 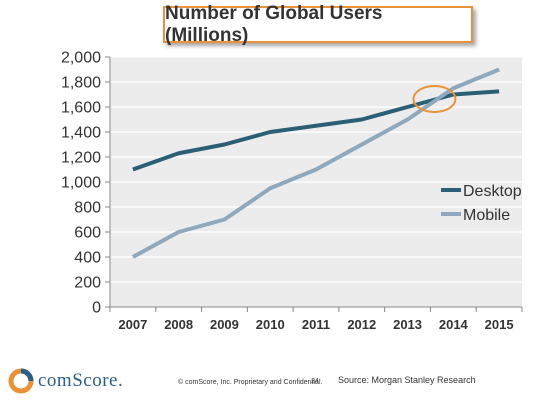 I want to click on x-tick-label: 2011, so click(x=316, y=324).